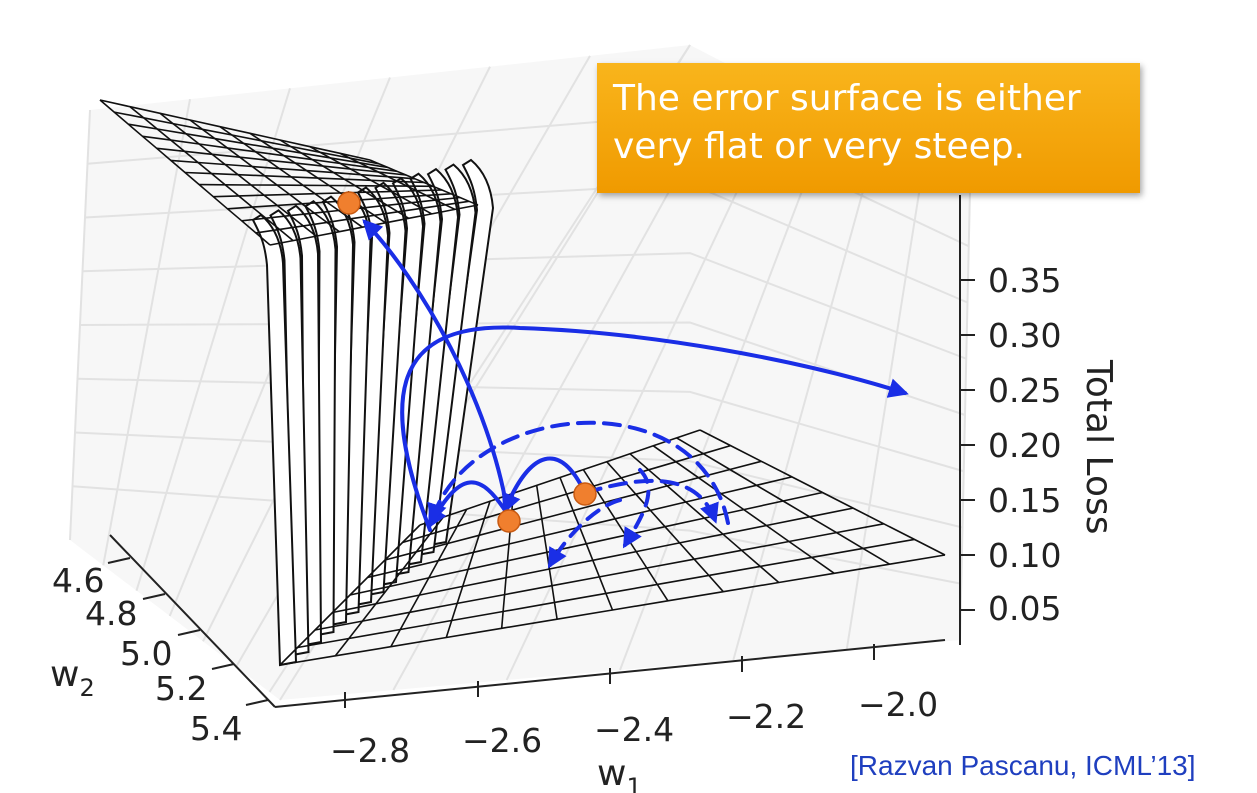 This screenshot has width=1257, height=793. What do you see at coordinates (619, 773) in the screenshot?
I see `x-axis-label: w1` at bounding box center [619, 773].